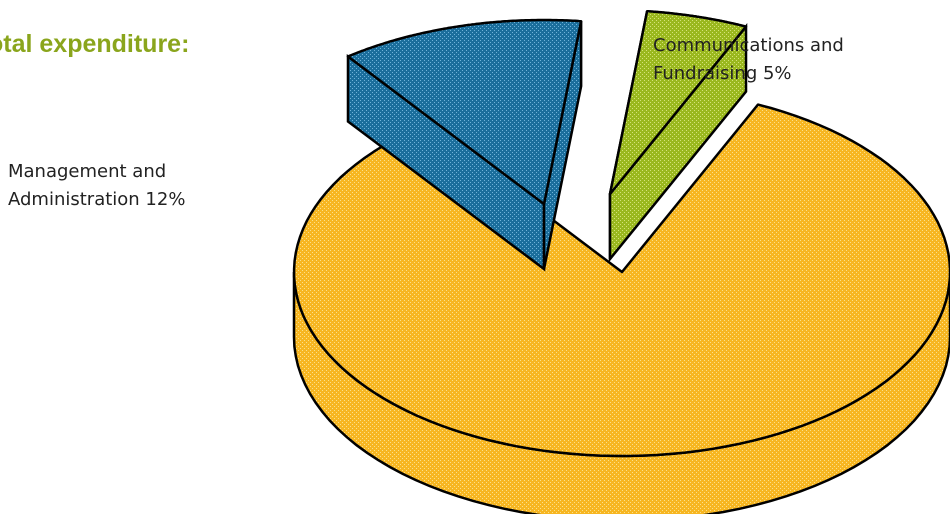  I want to click on slice-management, so click(464, 145).